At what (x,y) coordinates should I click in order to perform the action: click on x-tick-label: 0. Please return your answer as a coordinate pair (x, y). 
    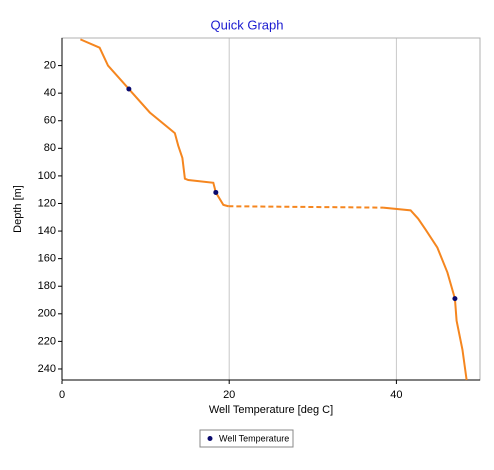
    Looking at the image, I should click on (62, 395).